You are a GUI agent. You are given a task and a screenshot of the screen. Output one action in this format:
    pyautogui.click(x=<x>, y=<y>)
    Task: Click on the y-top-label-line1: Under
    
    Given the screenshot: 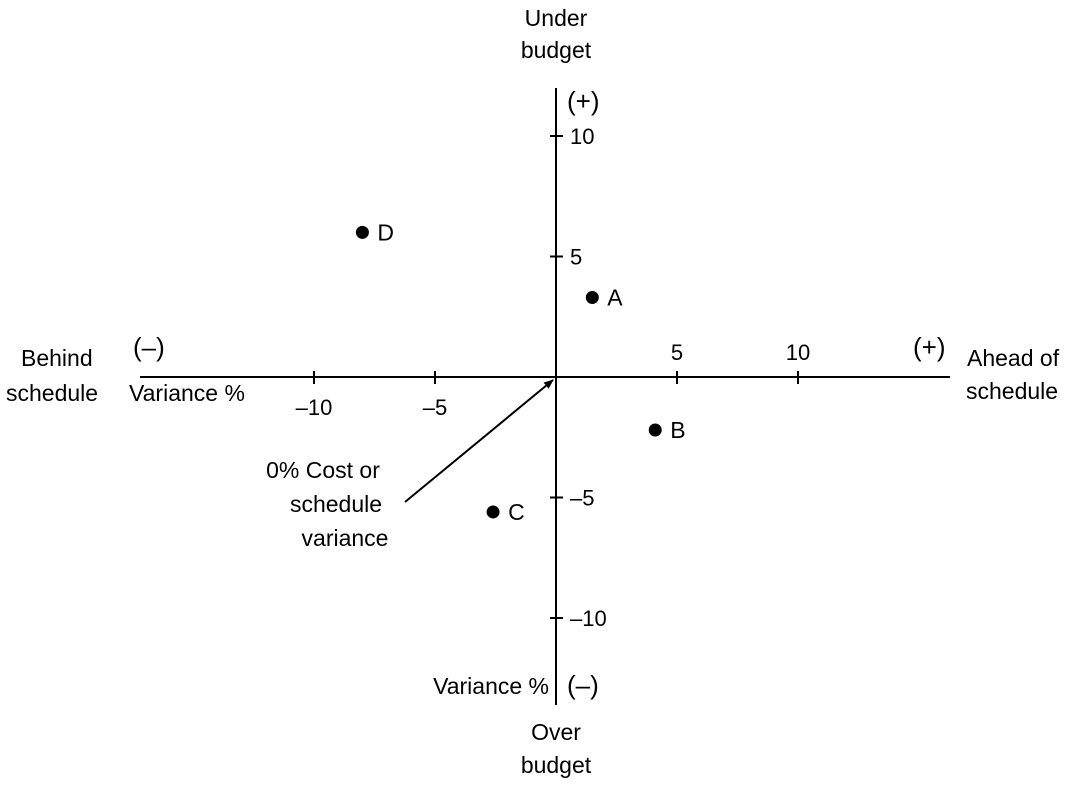 What is the action you would take?
    pyautogui.click(x=556, y=18)
    